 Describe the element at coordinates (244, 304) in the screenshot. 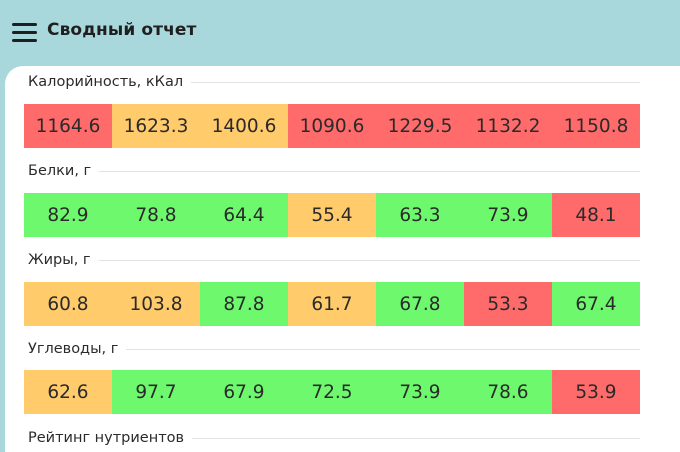

I see `value-cell: 87.8` at that location.